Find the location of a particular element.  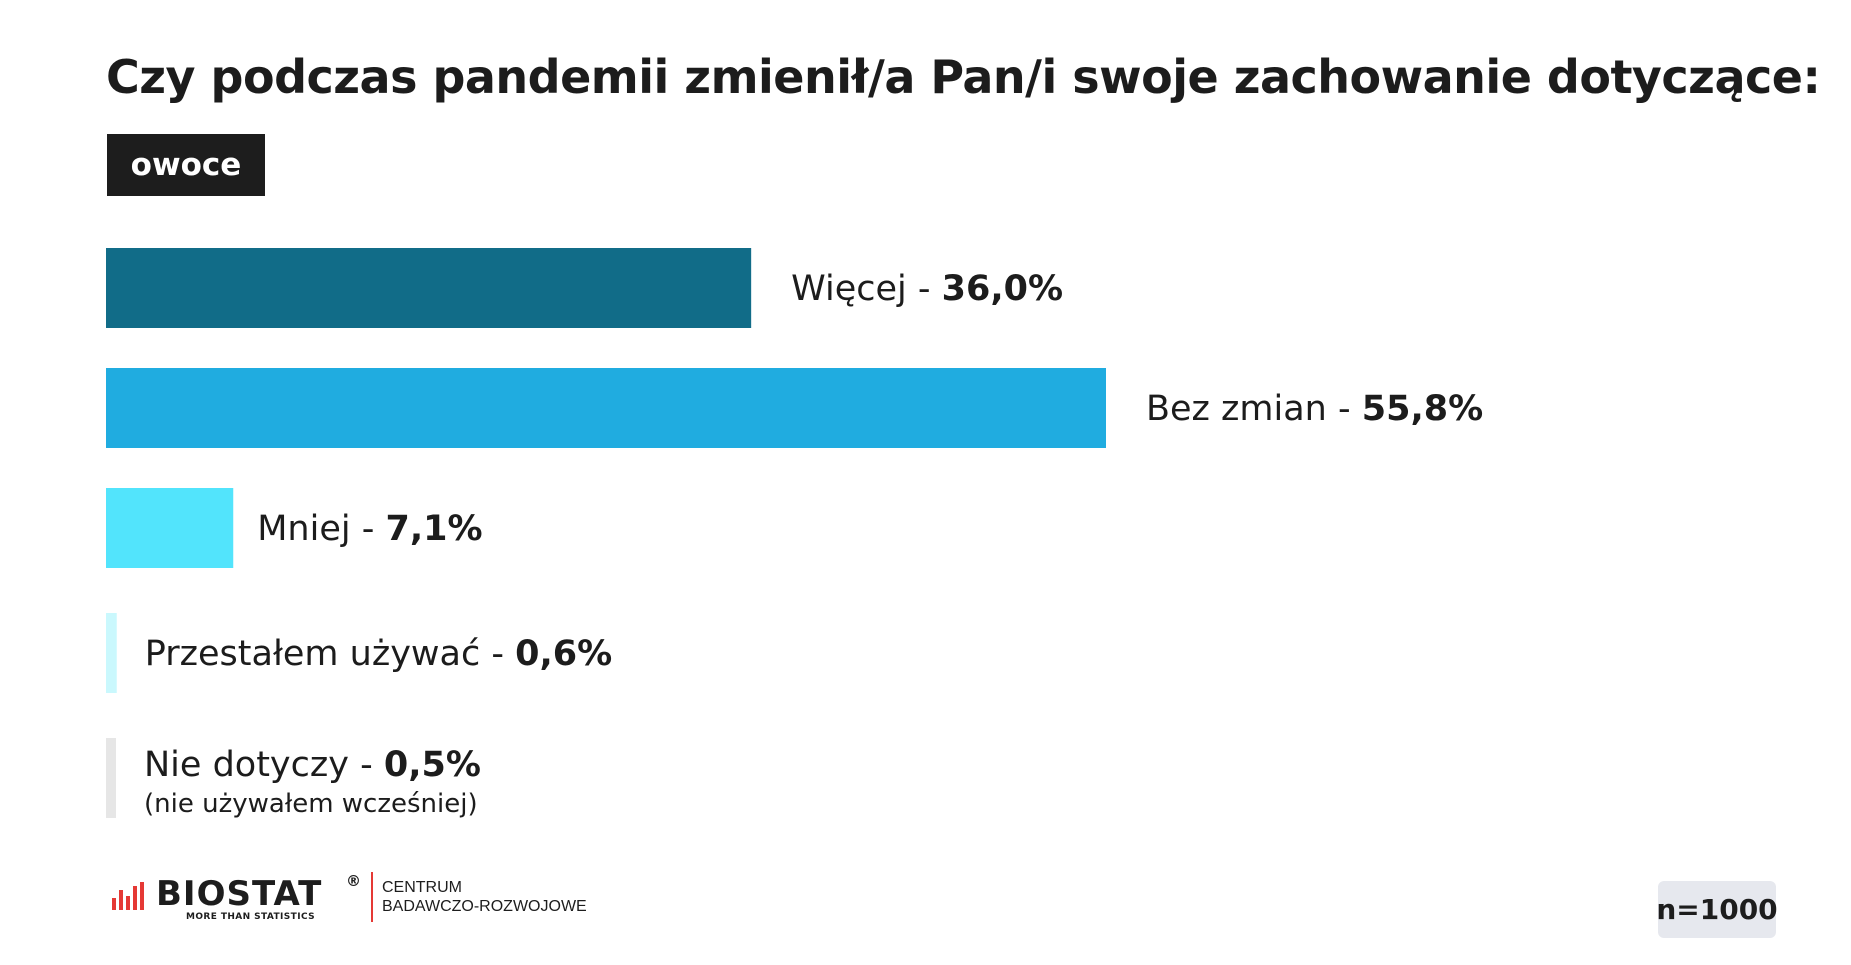

bar-value-2: 55,8% is located at coordinates (1422, 409).